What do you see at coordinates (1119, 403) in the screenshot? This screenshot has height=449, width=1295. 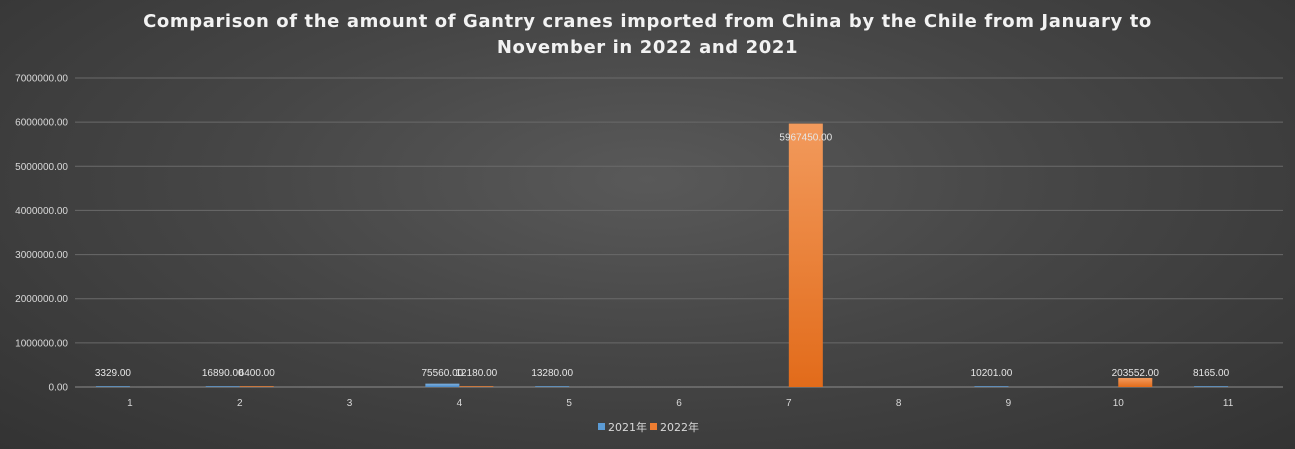 I see `x-tick-label: 10` at bounding box center [1119, 403].